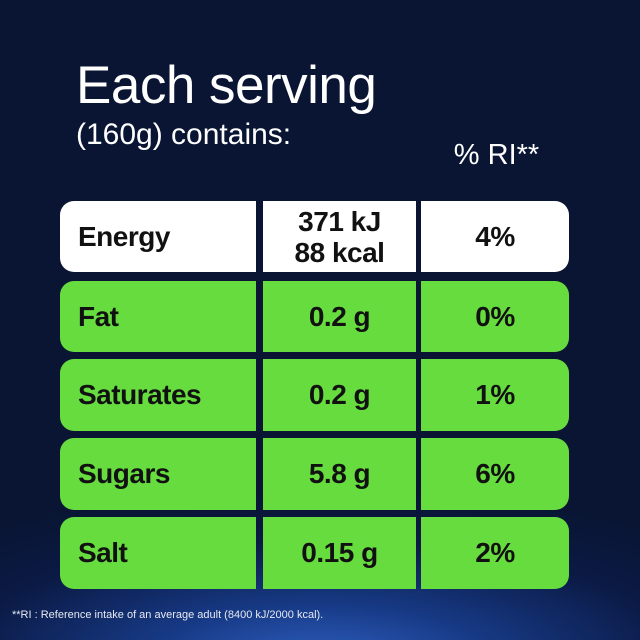  What do you see at coordinates (495, 553) in the screenshot?
I see `nutrient-ri-salt: 2%` at bounding box center [495, 553].